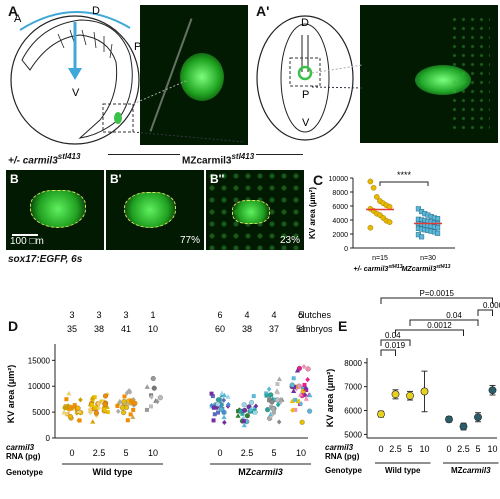  What do you see at coordinates (305, 23) in the screenshot?
I see `dorsal-label-a-prime: D` at bounding box center [305, 23].